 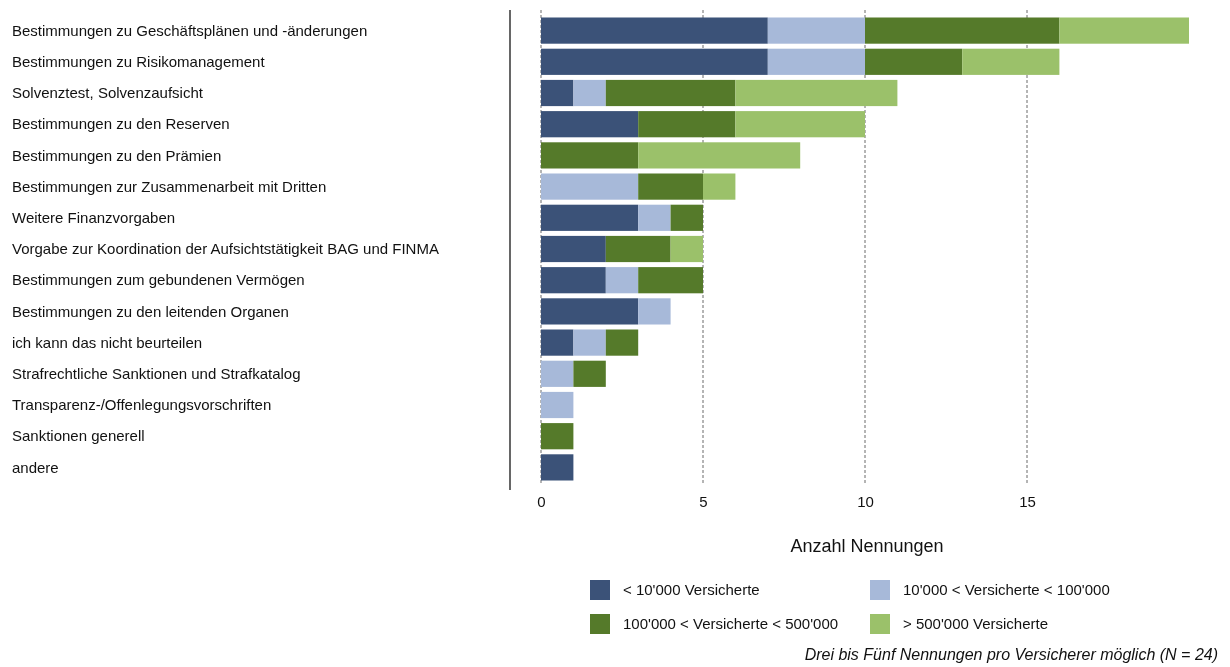 What do you see at coordinates (703, 501) in the screenshot?
I see `x-tick-label: 5` at bounding box center [703, 501].